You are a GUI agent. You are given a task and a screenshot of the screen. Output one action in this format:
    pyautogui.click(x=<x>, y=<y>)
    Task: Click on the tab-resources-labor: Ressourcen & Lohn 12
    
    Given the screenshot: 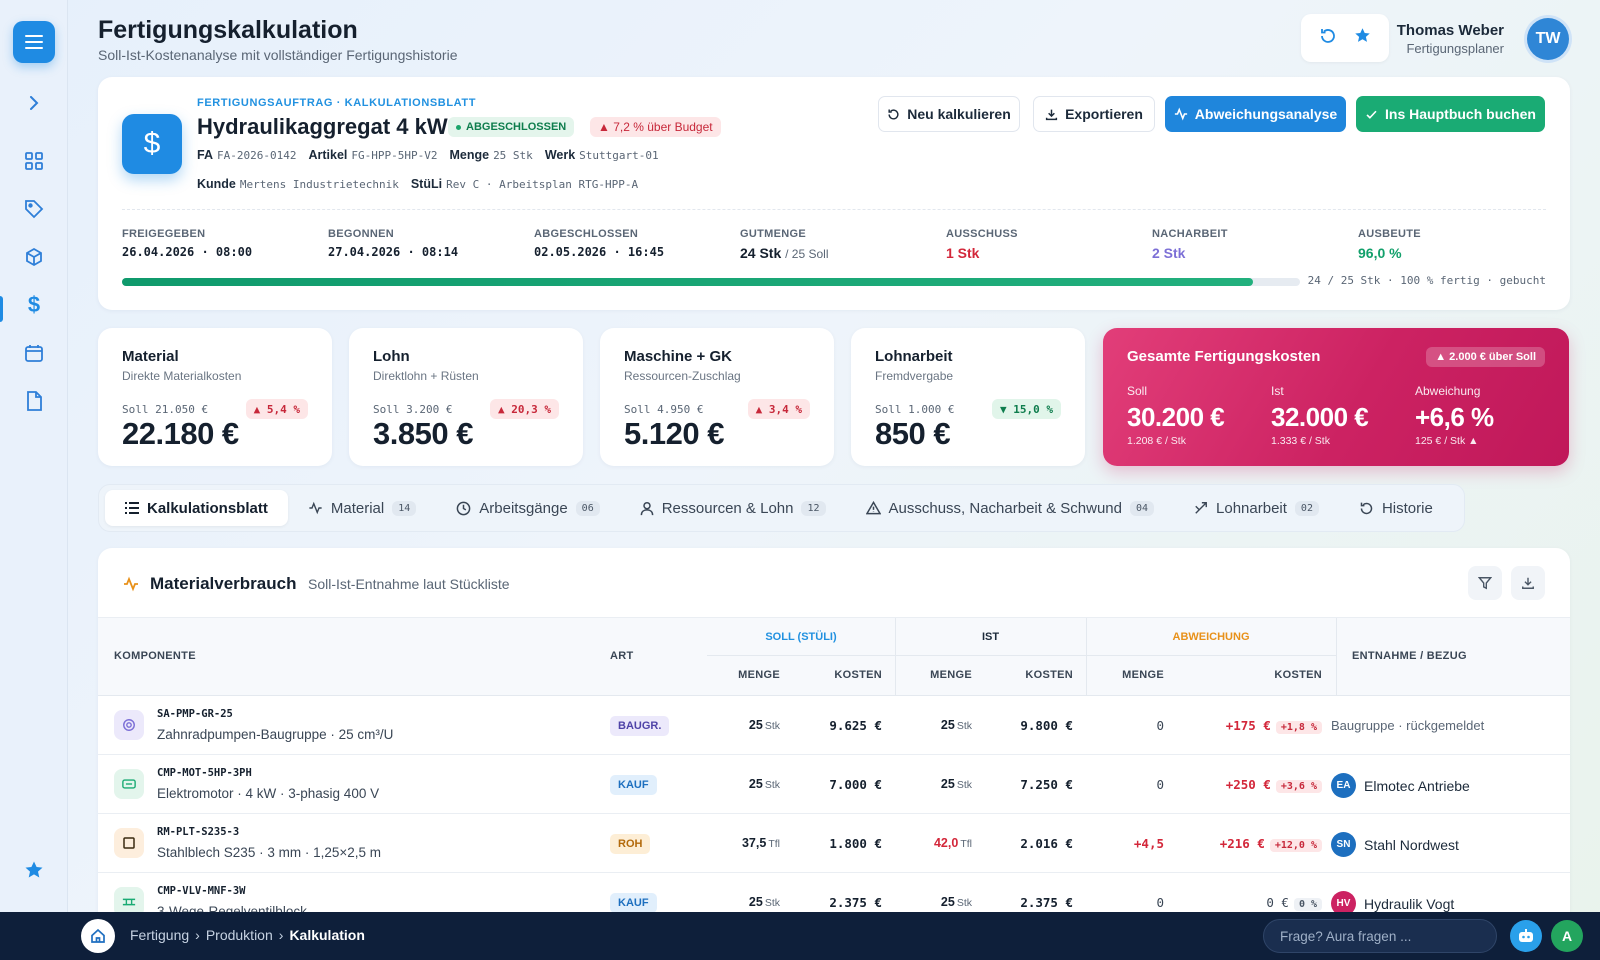 What is the action you would take?
    pyautogui.click(x=733, y=508)
    